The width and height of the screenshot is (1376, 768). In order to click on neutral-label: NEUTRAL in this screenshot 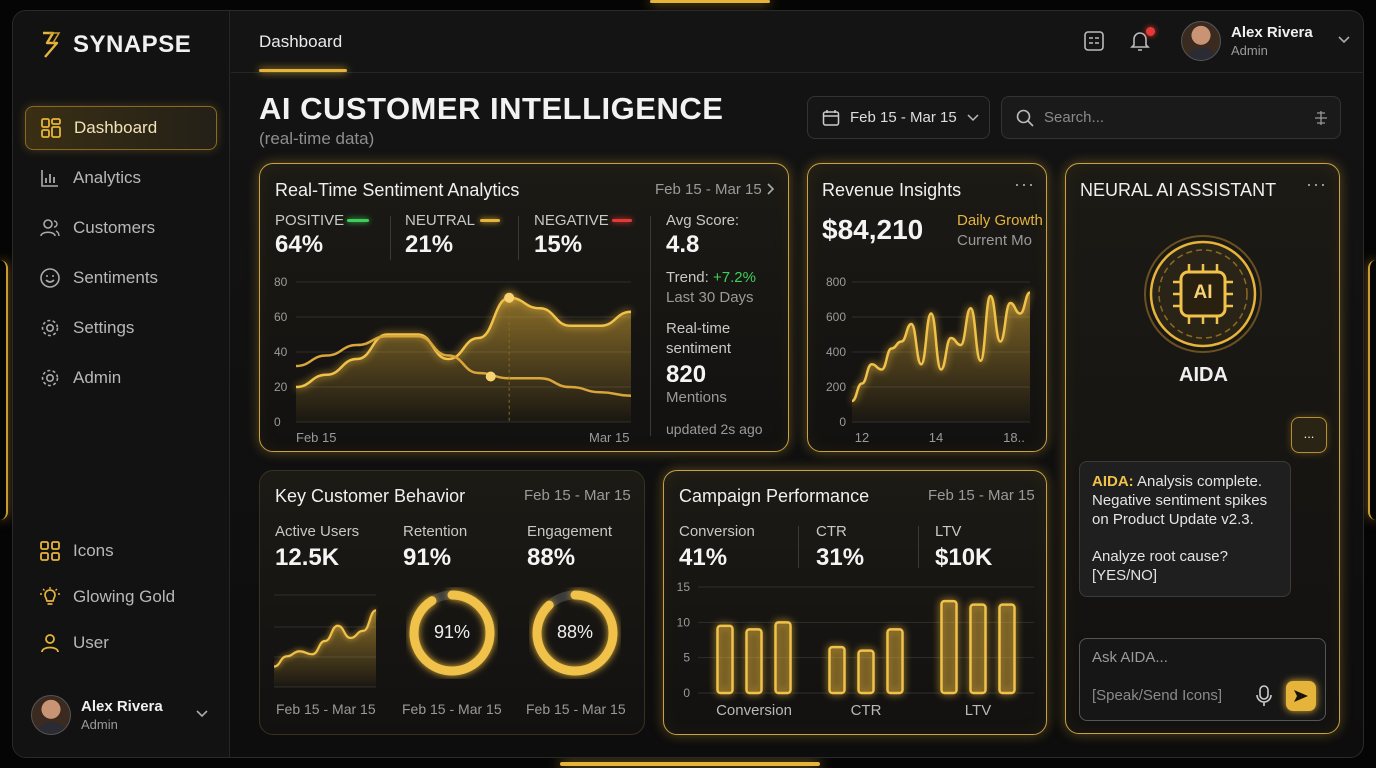, I will do `click(440, 220)`.